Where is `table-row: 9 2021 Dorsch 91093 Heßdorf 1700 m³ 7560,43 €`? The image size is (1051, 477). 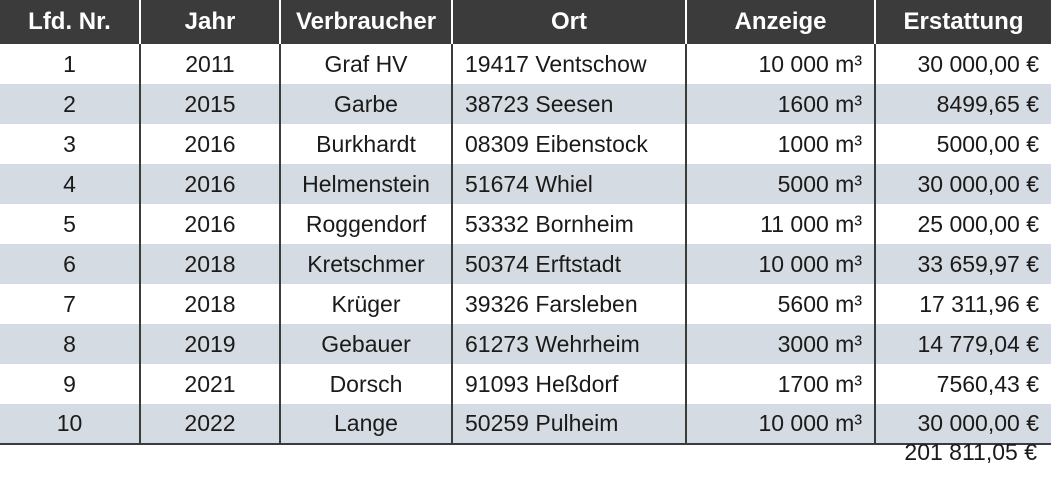
table-row: 9 2021 Dorsch 91093 Heßdorf 1700 m³ 7560,43 € is located at coordinates (525, 384).